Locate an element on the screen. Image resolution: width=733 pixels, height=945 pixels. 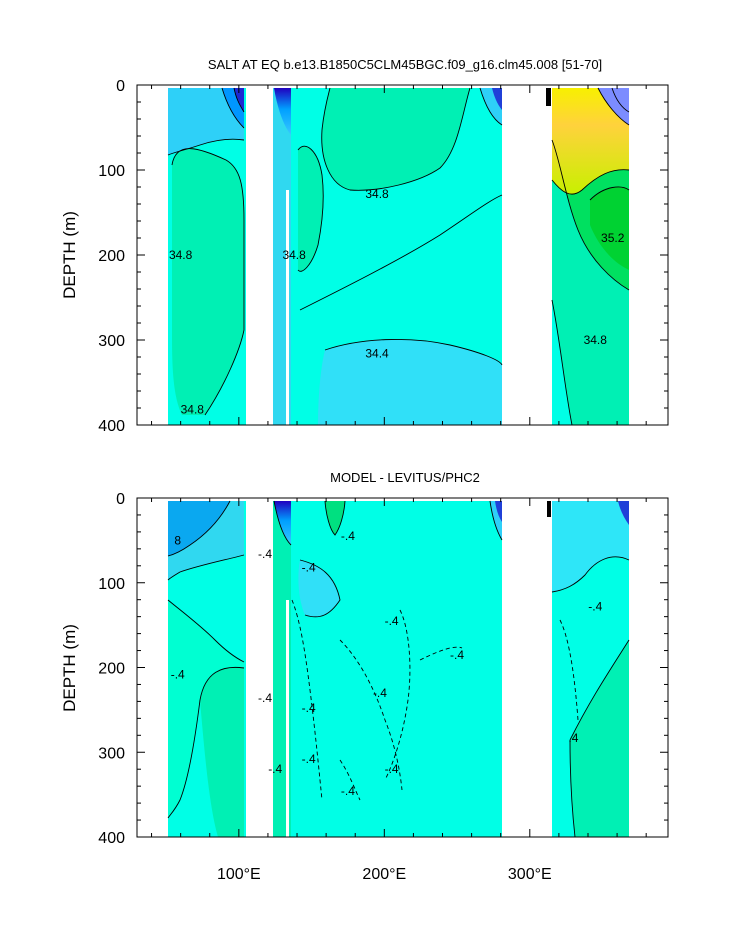
top-central-tongue is located at coordinates (311, 209).